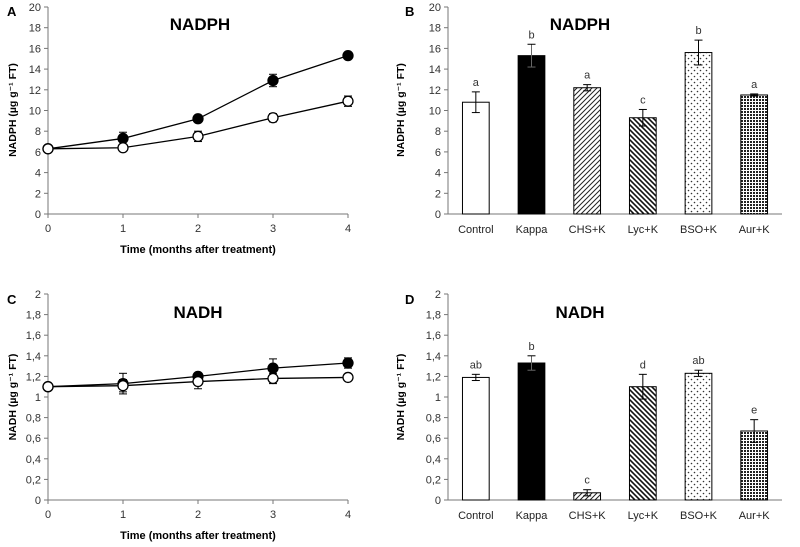  What do you see at coordinates (409, 11) in the screenshot?
I see `panel-letter: B` at bounding box center [409, 11].